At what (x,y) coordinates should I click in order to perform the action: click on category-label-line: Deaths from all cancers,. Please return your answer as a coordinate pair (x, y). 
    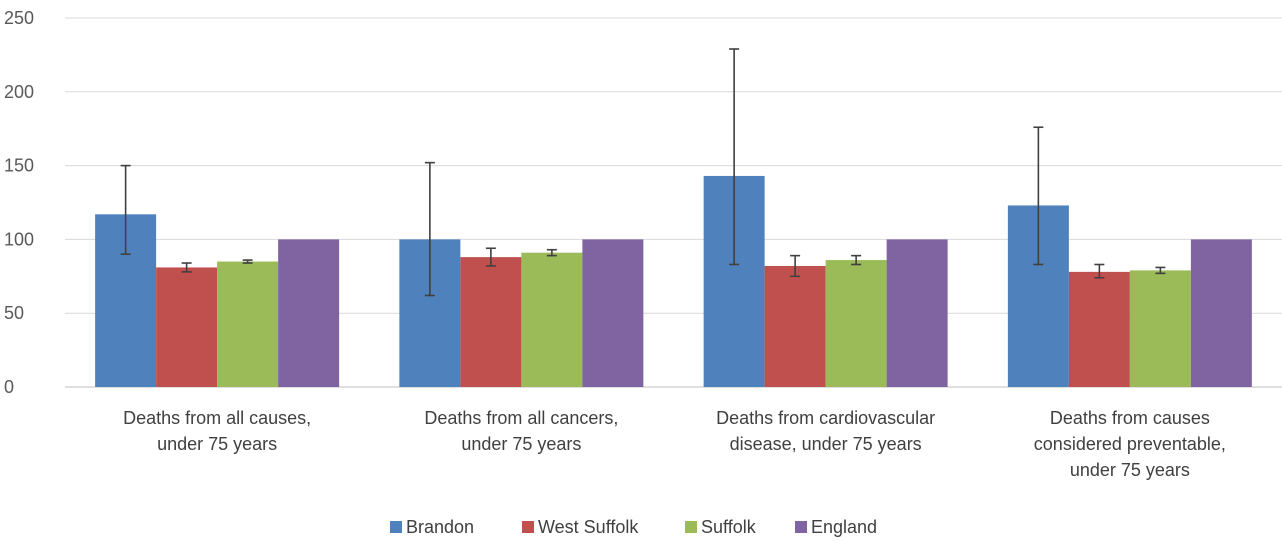
    Looking at the image, I should click on (521, 418).